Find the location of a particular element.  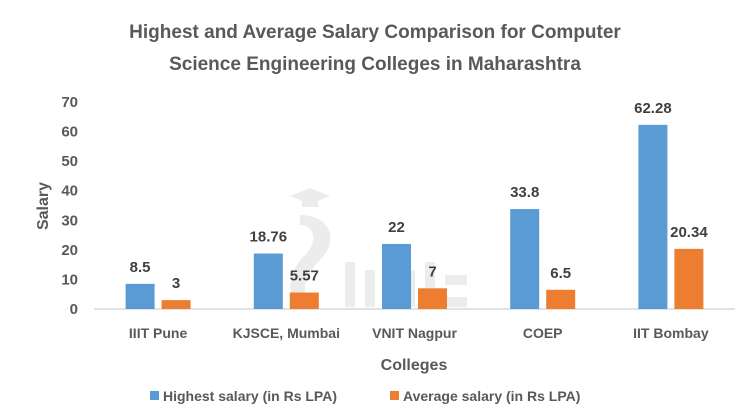

y-tick-label: 10 is located at coordinates (69, 279).